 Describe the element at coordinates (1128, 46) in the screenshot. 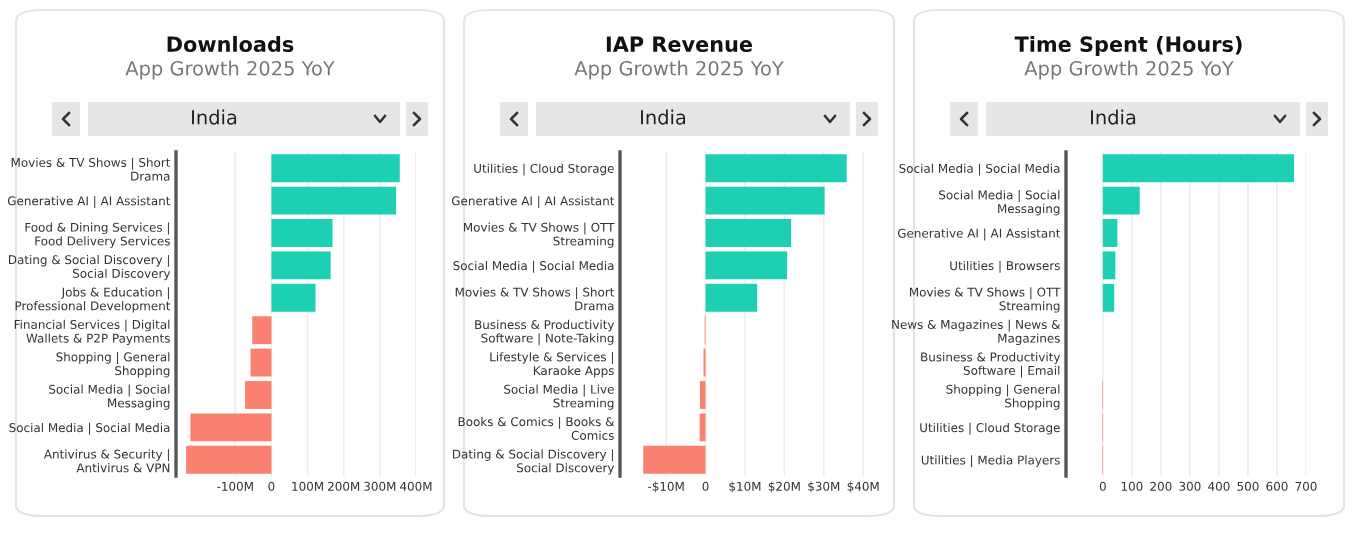

I see `chart-title: Time Spent (Hours)` at that location.